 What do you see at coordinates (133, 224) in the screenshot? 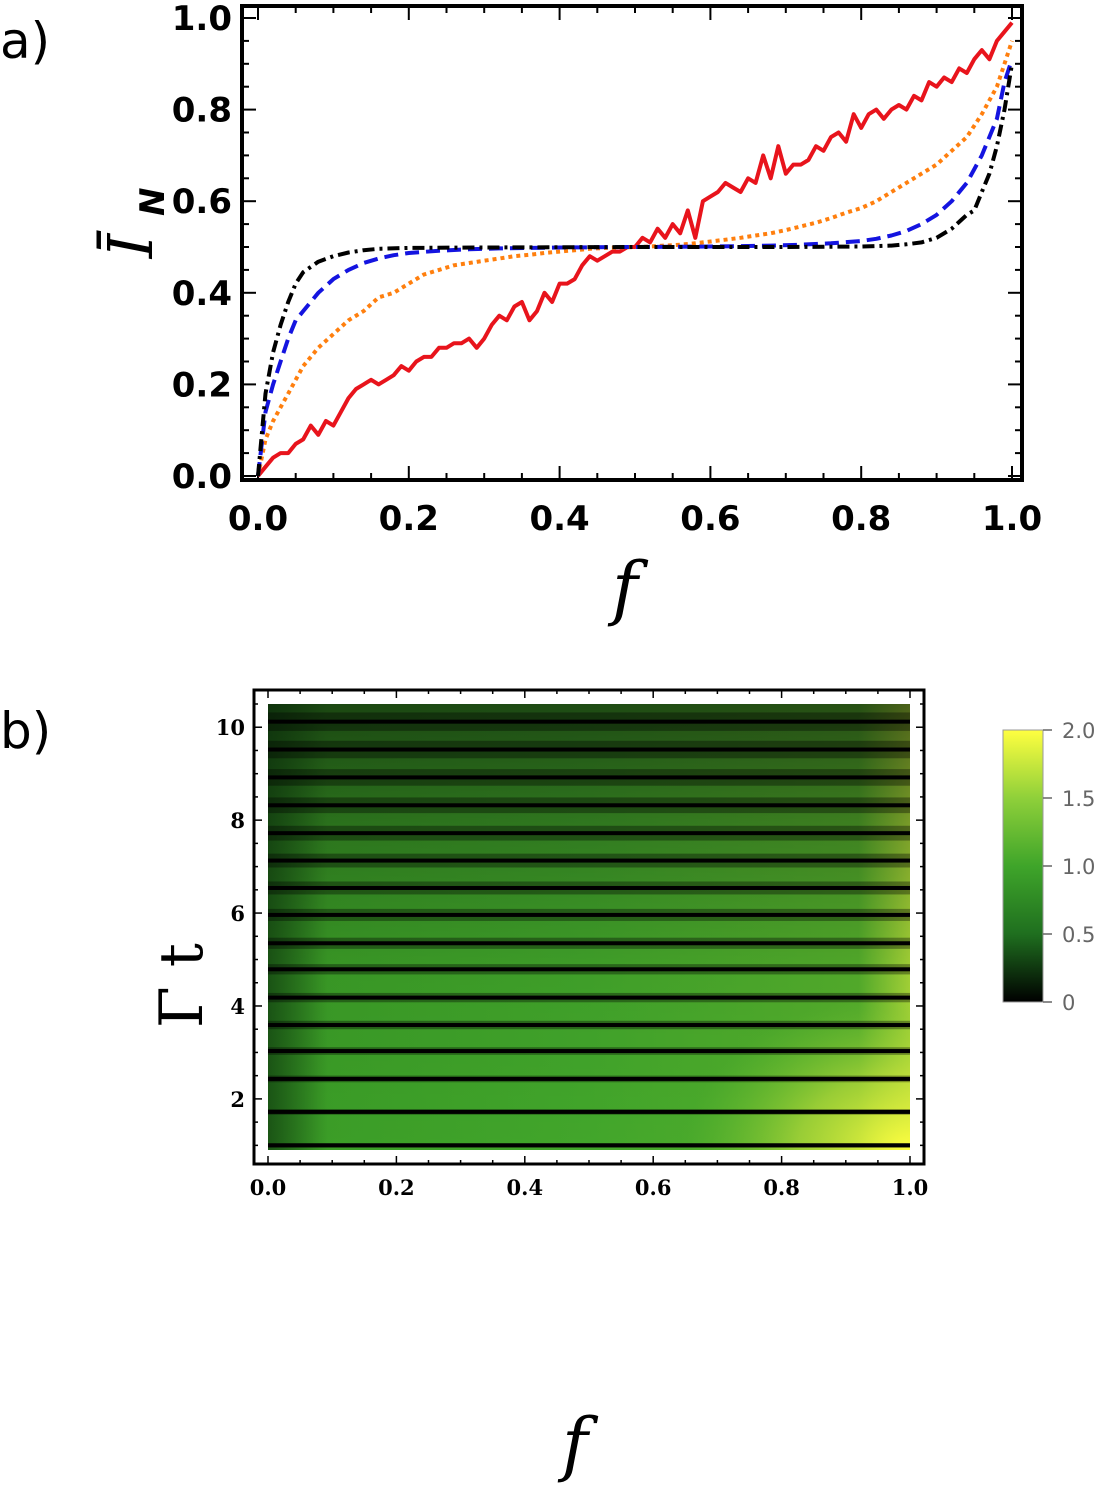
I see `panel-a-y-axis-label: Ī N` at bounding box center [133, 224].